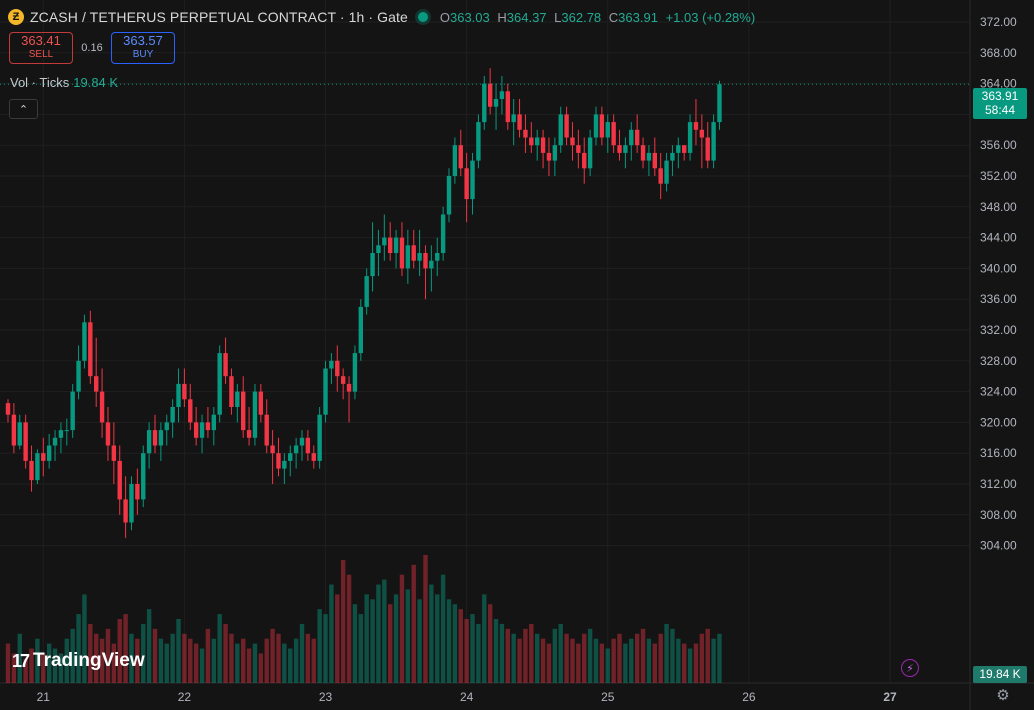 This screenshot has width=1034, height=710. What do you see at coordinates (78, 661) in the screenshot?
I see `tradingview-logo: 17 TradingView` at bounding box center [78, 661].